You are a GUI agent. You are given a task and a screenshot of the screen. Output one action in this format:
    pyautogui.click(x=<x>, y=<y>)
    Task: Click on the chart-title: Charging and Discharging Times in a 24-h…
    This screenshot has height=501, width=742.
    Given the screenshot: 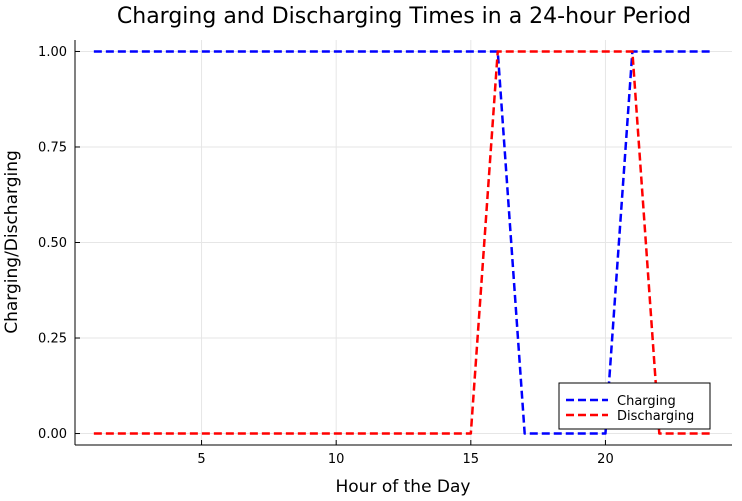 What is the action you would take?
    pyautogui.click(x=404, y=16)
    